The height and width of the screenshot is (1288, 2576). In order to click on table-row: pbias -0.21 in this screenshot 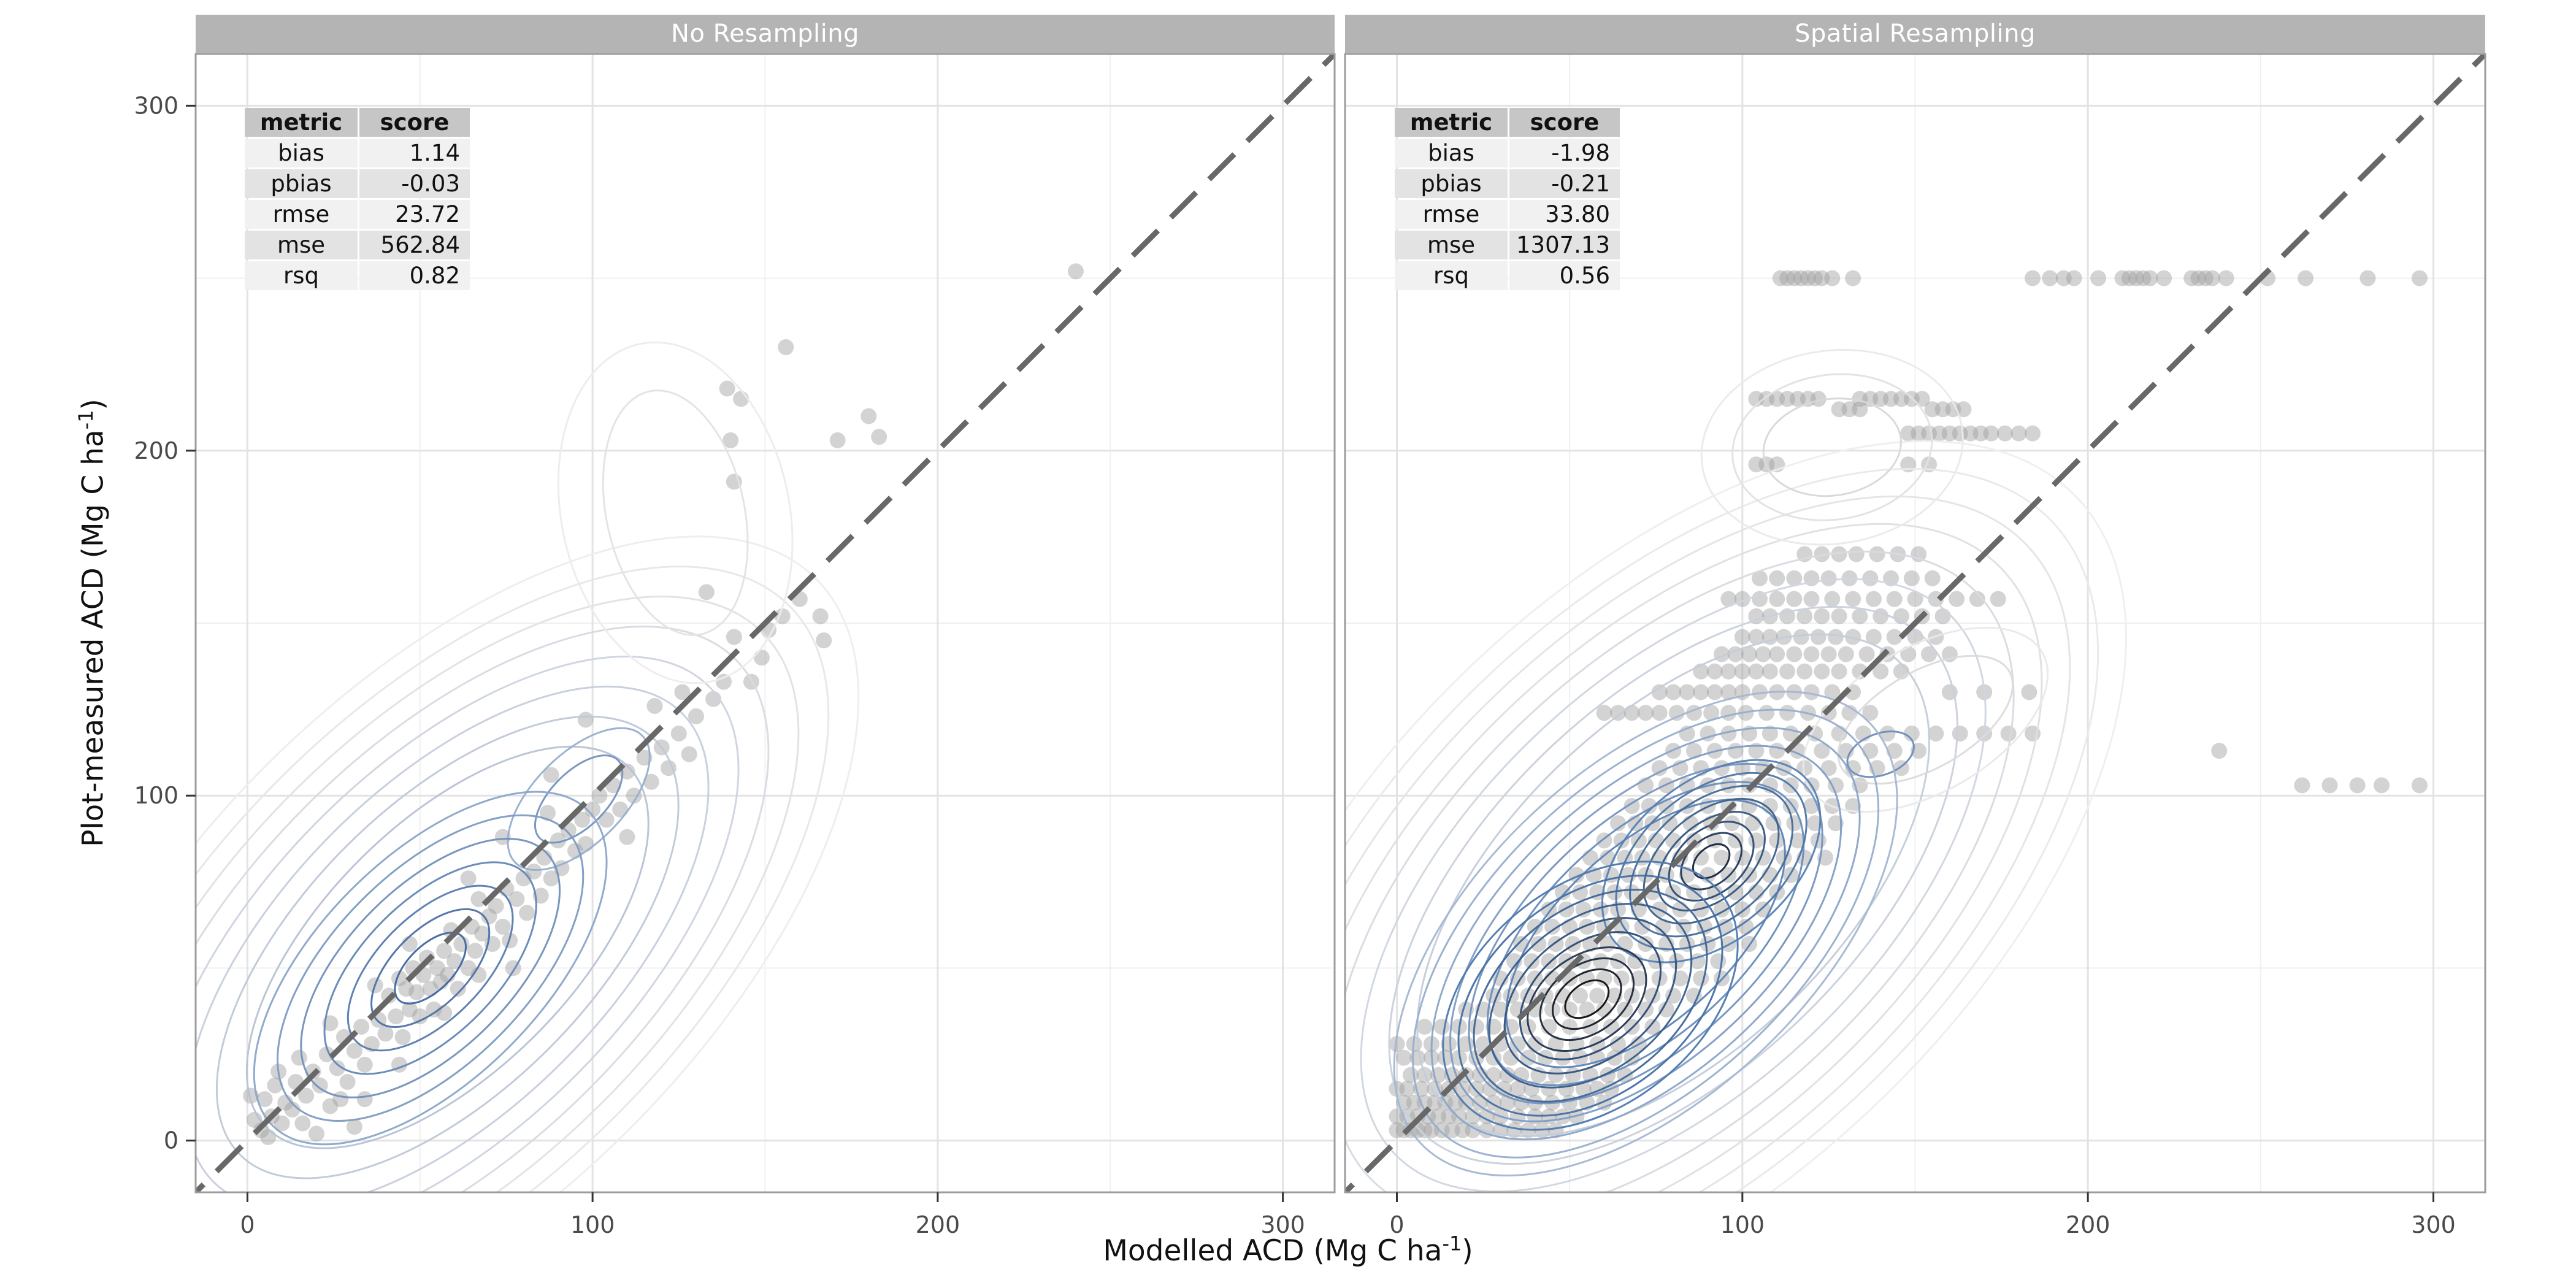, I will do `click(1507, 183)`.